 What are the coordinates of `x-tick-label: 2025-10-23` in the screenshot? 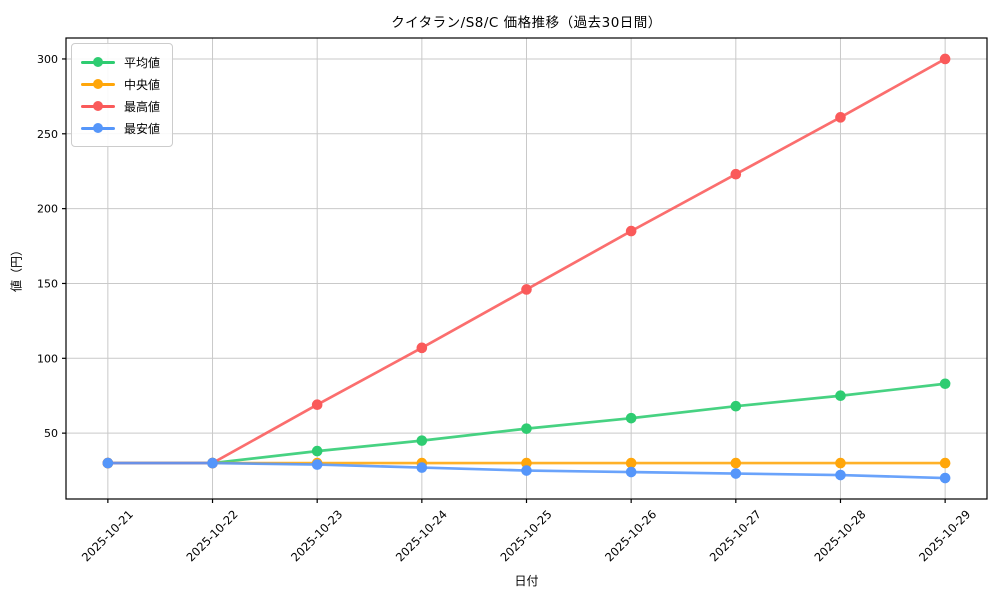 It's located at (316, 535).